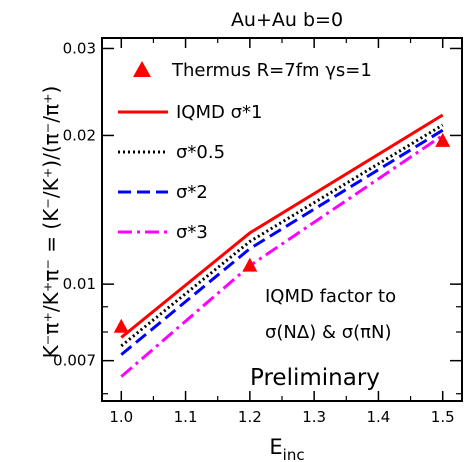 Image resolution: width=464 pixels, height=462 pixels. Describe the element at coordinates (314, 417) in the screenshot. I see `x-tick-label: 1.3` at that location.